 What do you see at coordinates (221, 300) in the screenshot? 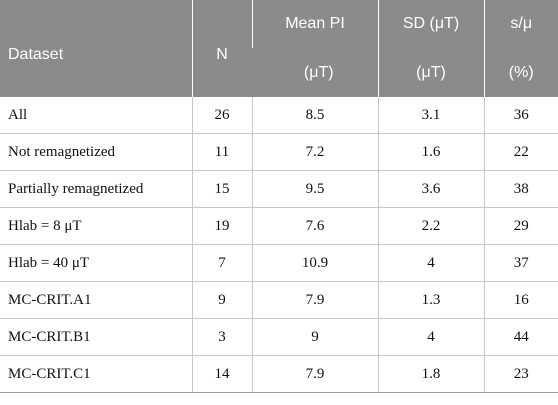
I see `cell-n: 9` at bounding box center [221, 300].